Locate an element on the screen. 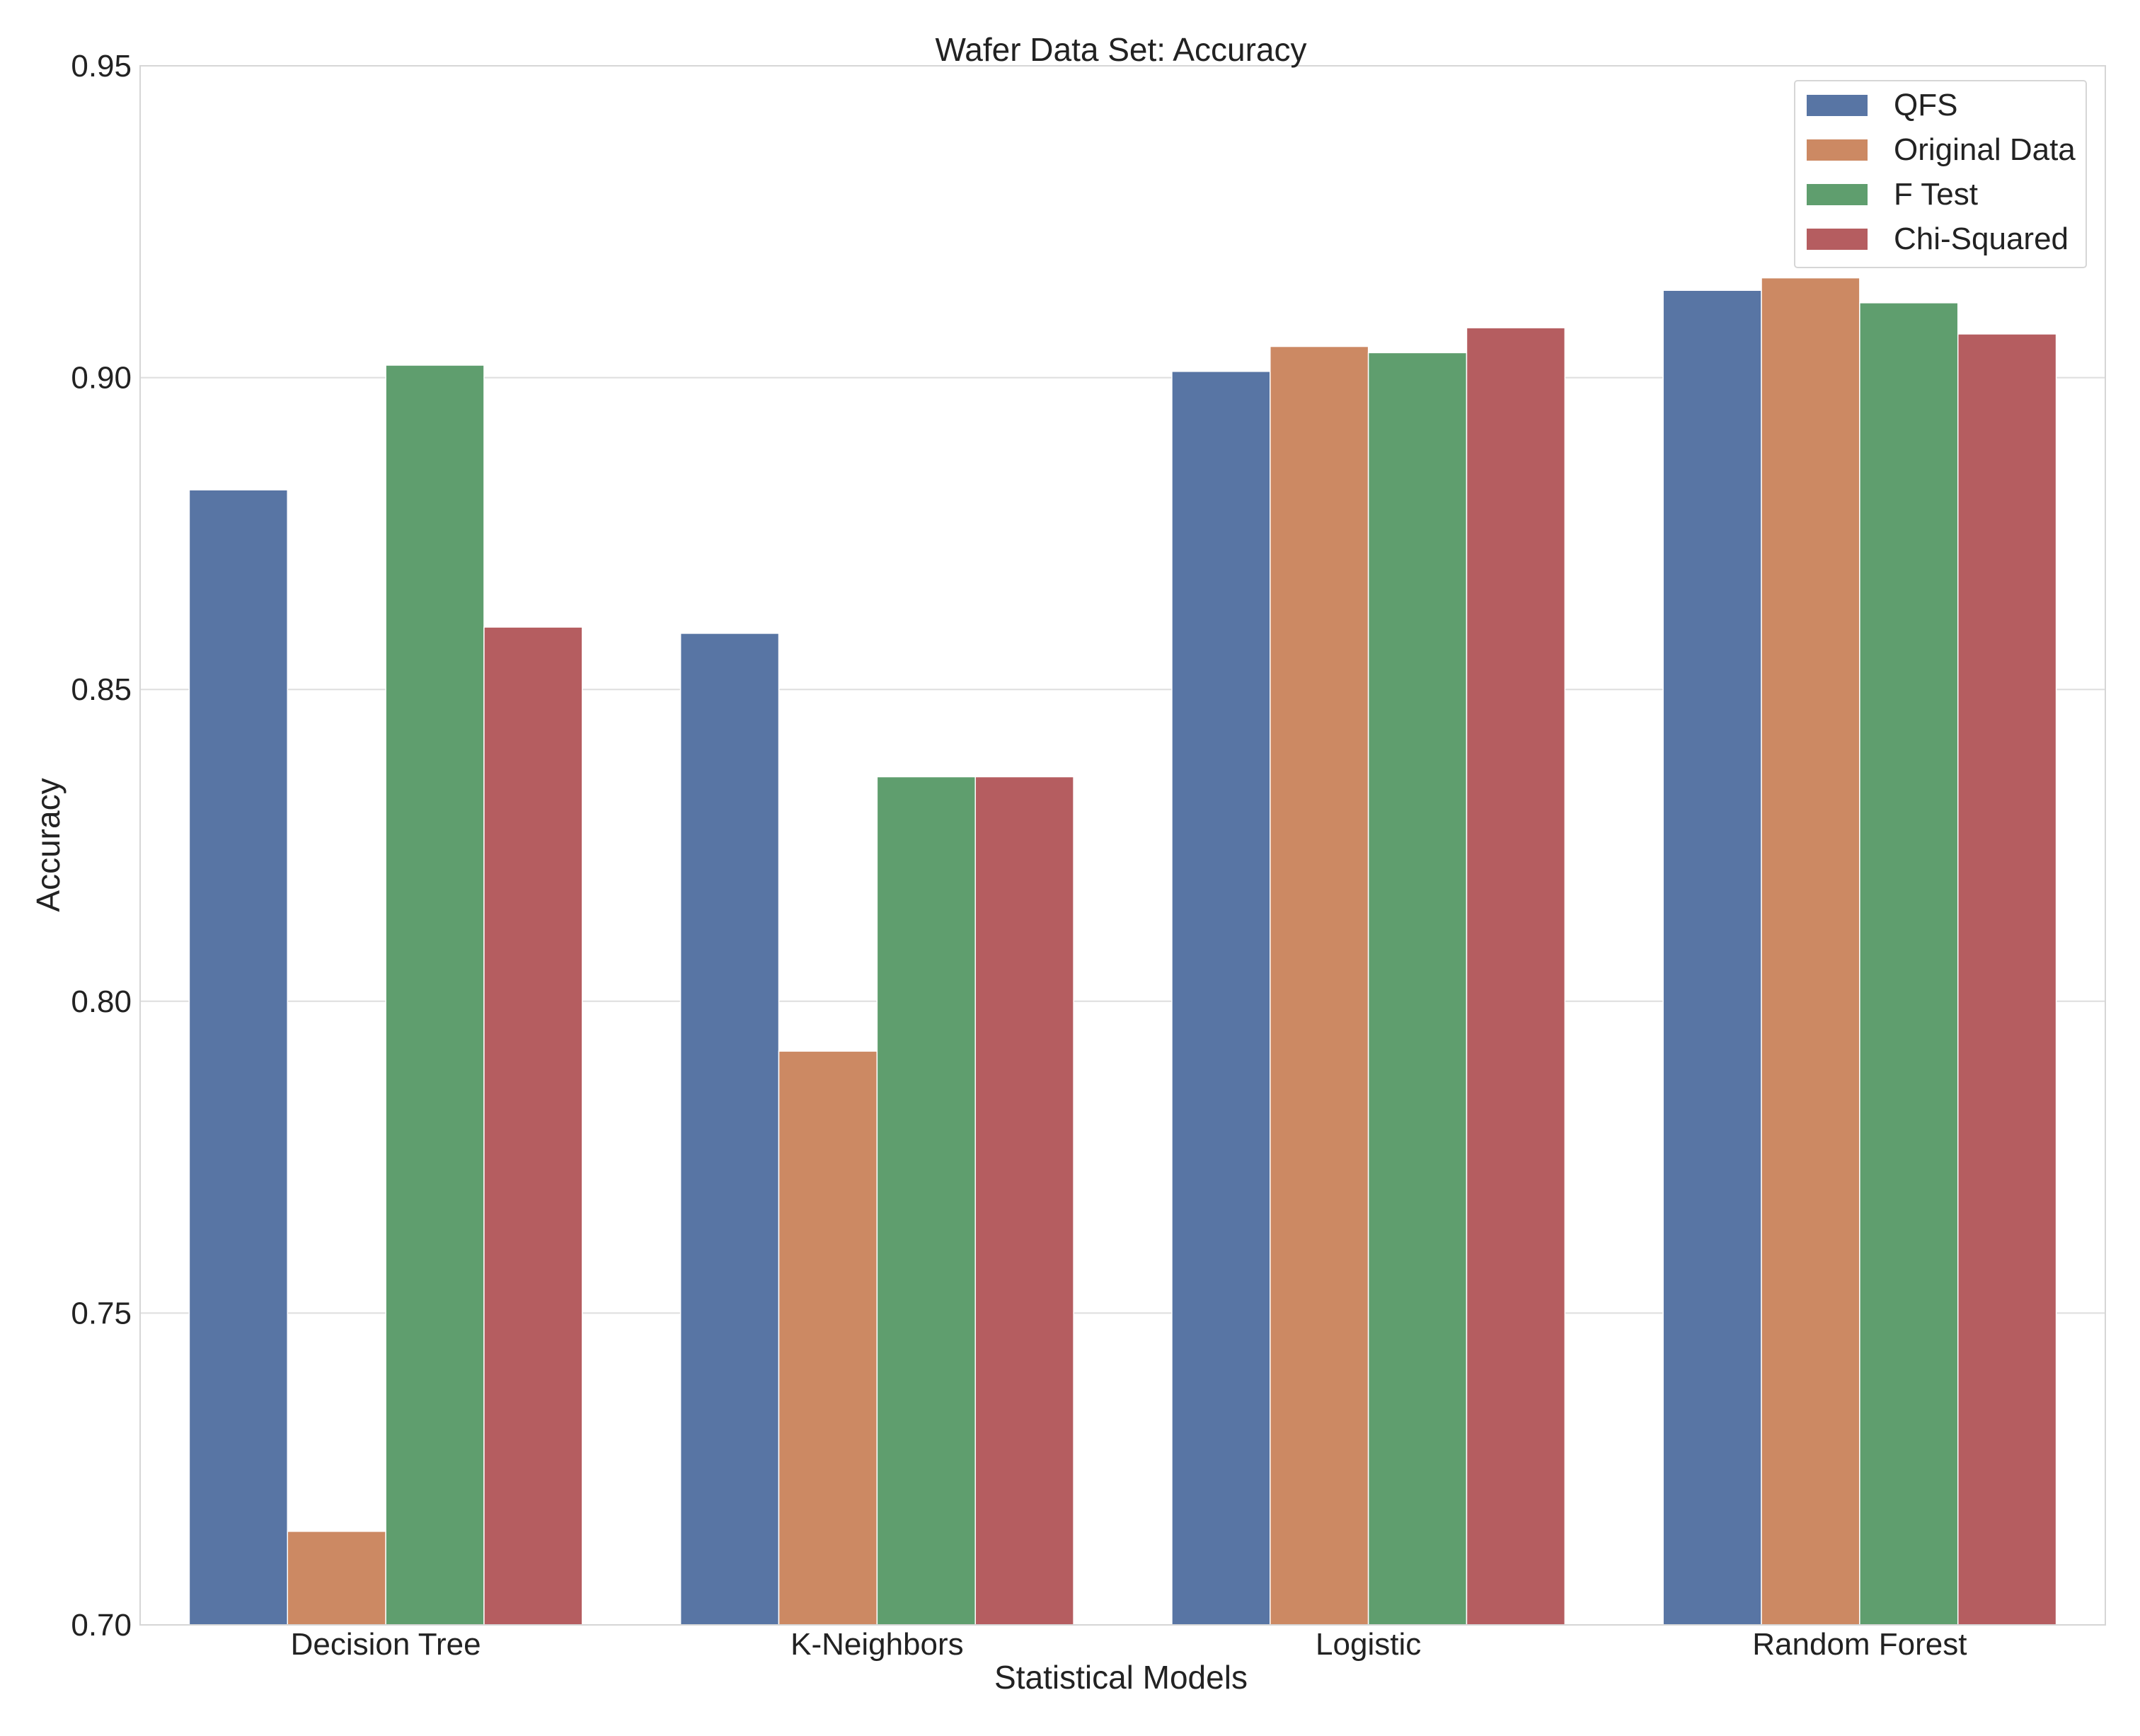 The image size is (2140, 1736). y-axis-title: Accuracy is located at coordinates (48, 845).